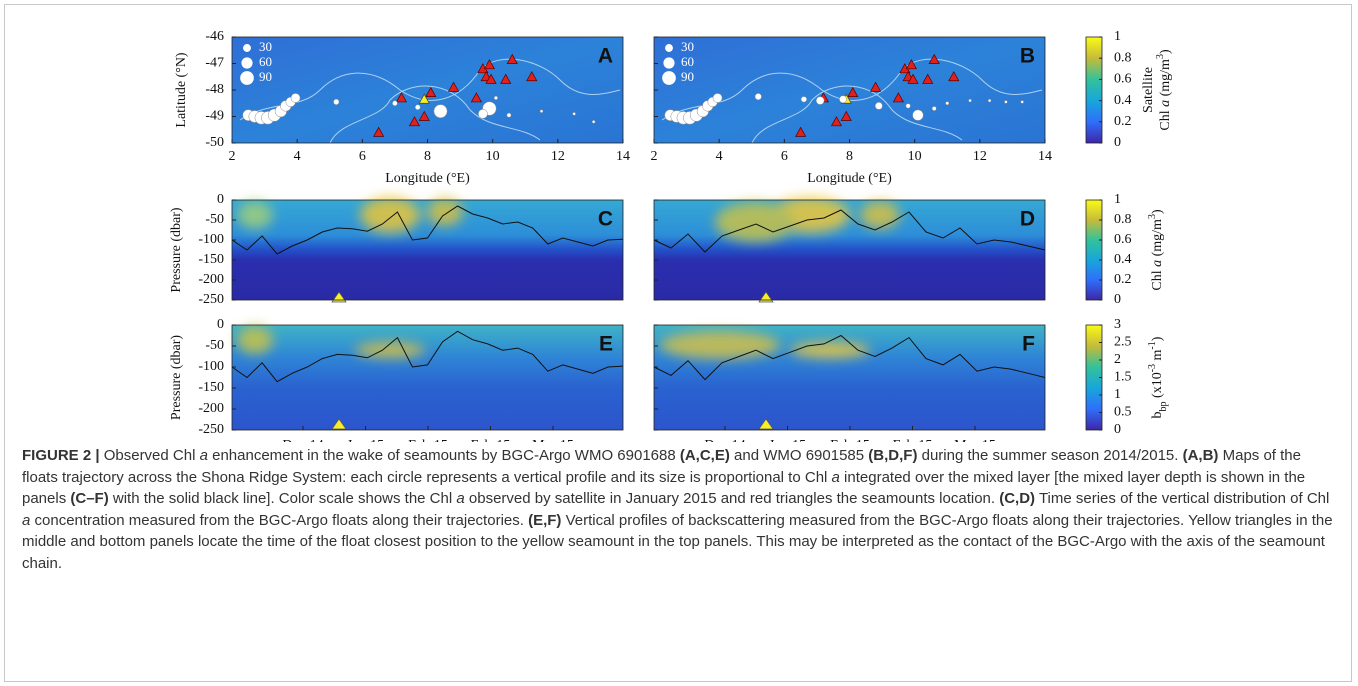 This screenshot has width=1358, height=686. What do you see at coordinates (61, 455) in the screenshot?
I see `caption-text: FIGURE 2 |` at bounding box center [61, 455].